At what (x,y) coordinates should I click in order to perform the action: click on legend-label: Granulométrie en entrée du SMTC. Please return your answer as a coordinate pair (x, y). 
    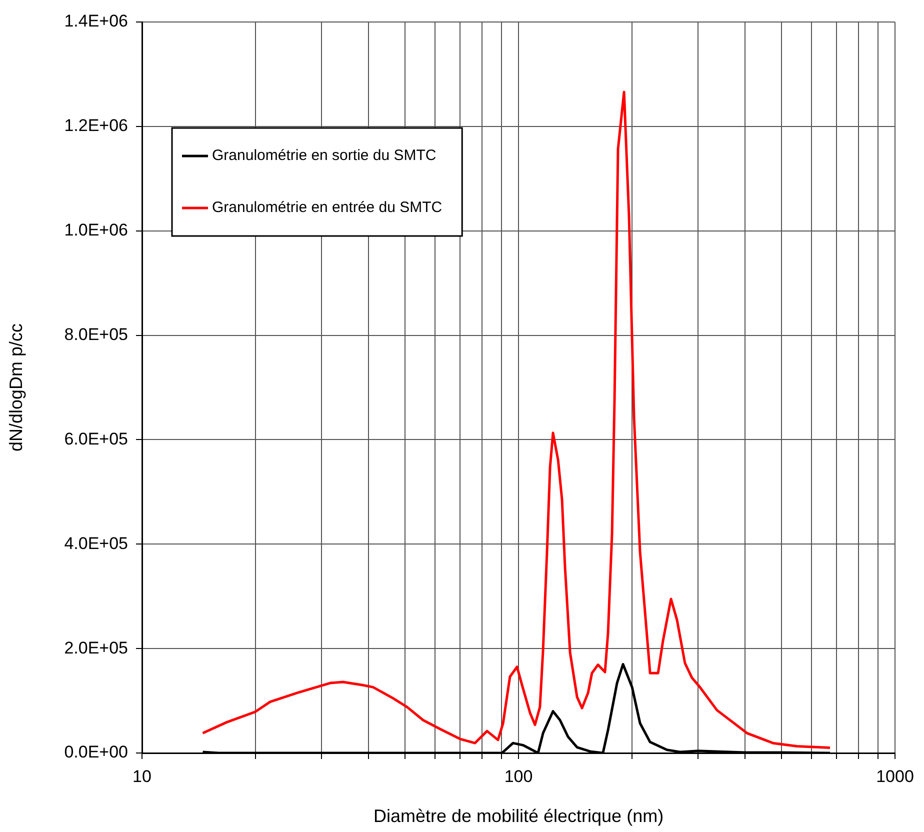
    Looking at the image, I should click on (327, 207).